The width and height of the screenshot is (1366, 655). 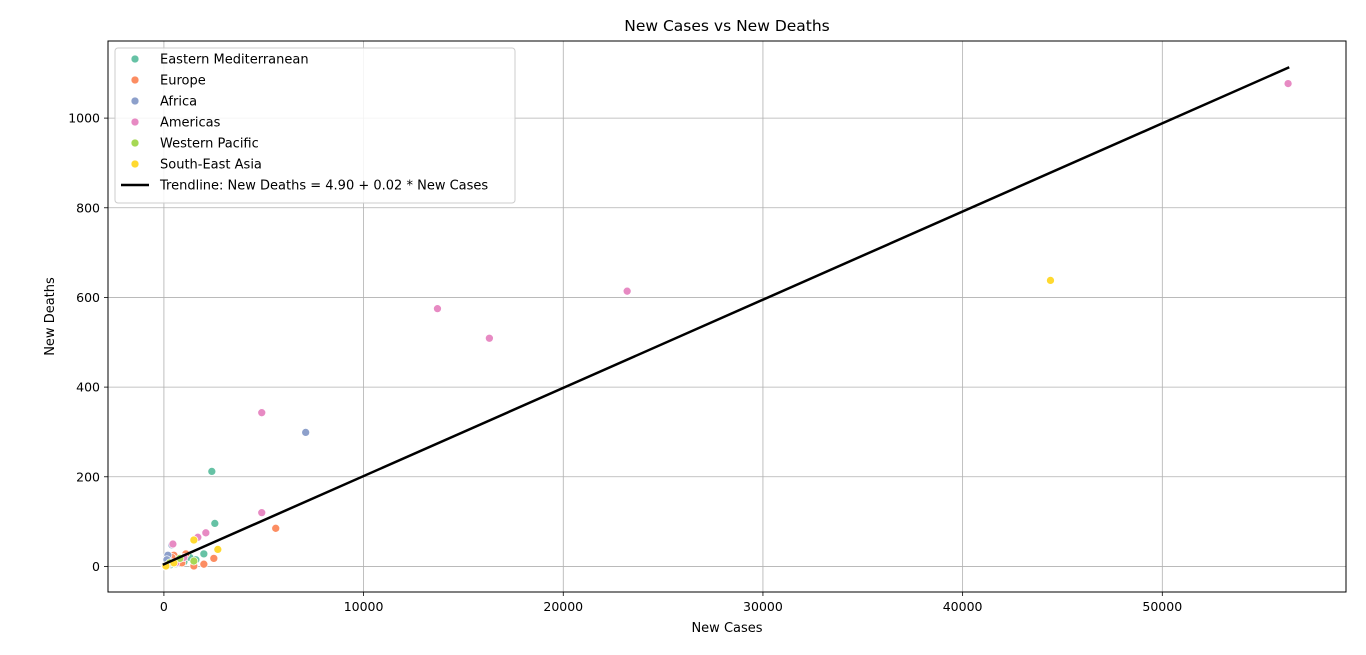 I want to click on series-africa, so click(x=235, y=499).